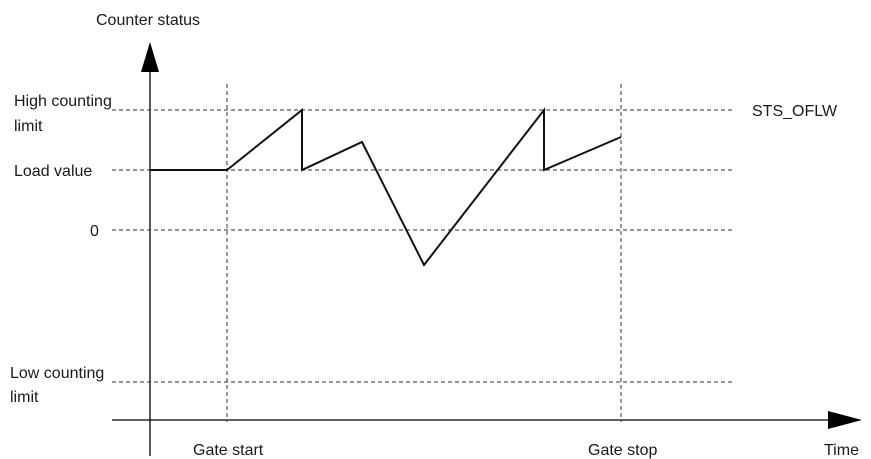 The height and width of the screenshot is (459, 871). Describe the element at coordinates (622, 450) in the screenshot. I see `gate-stop-label: Gate stop` at that location.